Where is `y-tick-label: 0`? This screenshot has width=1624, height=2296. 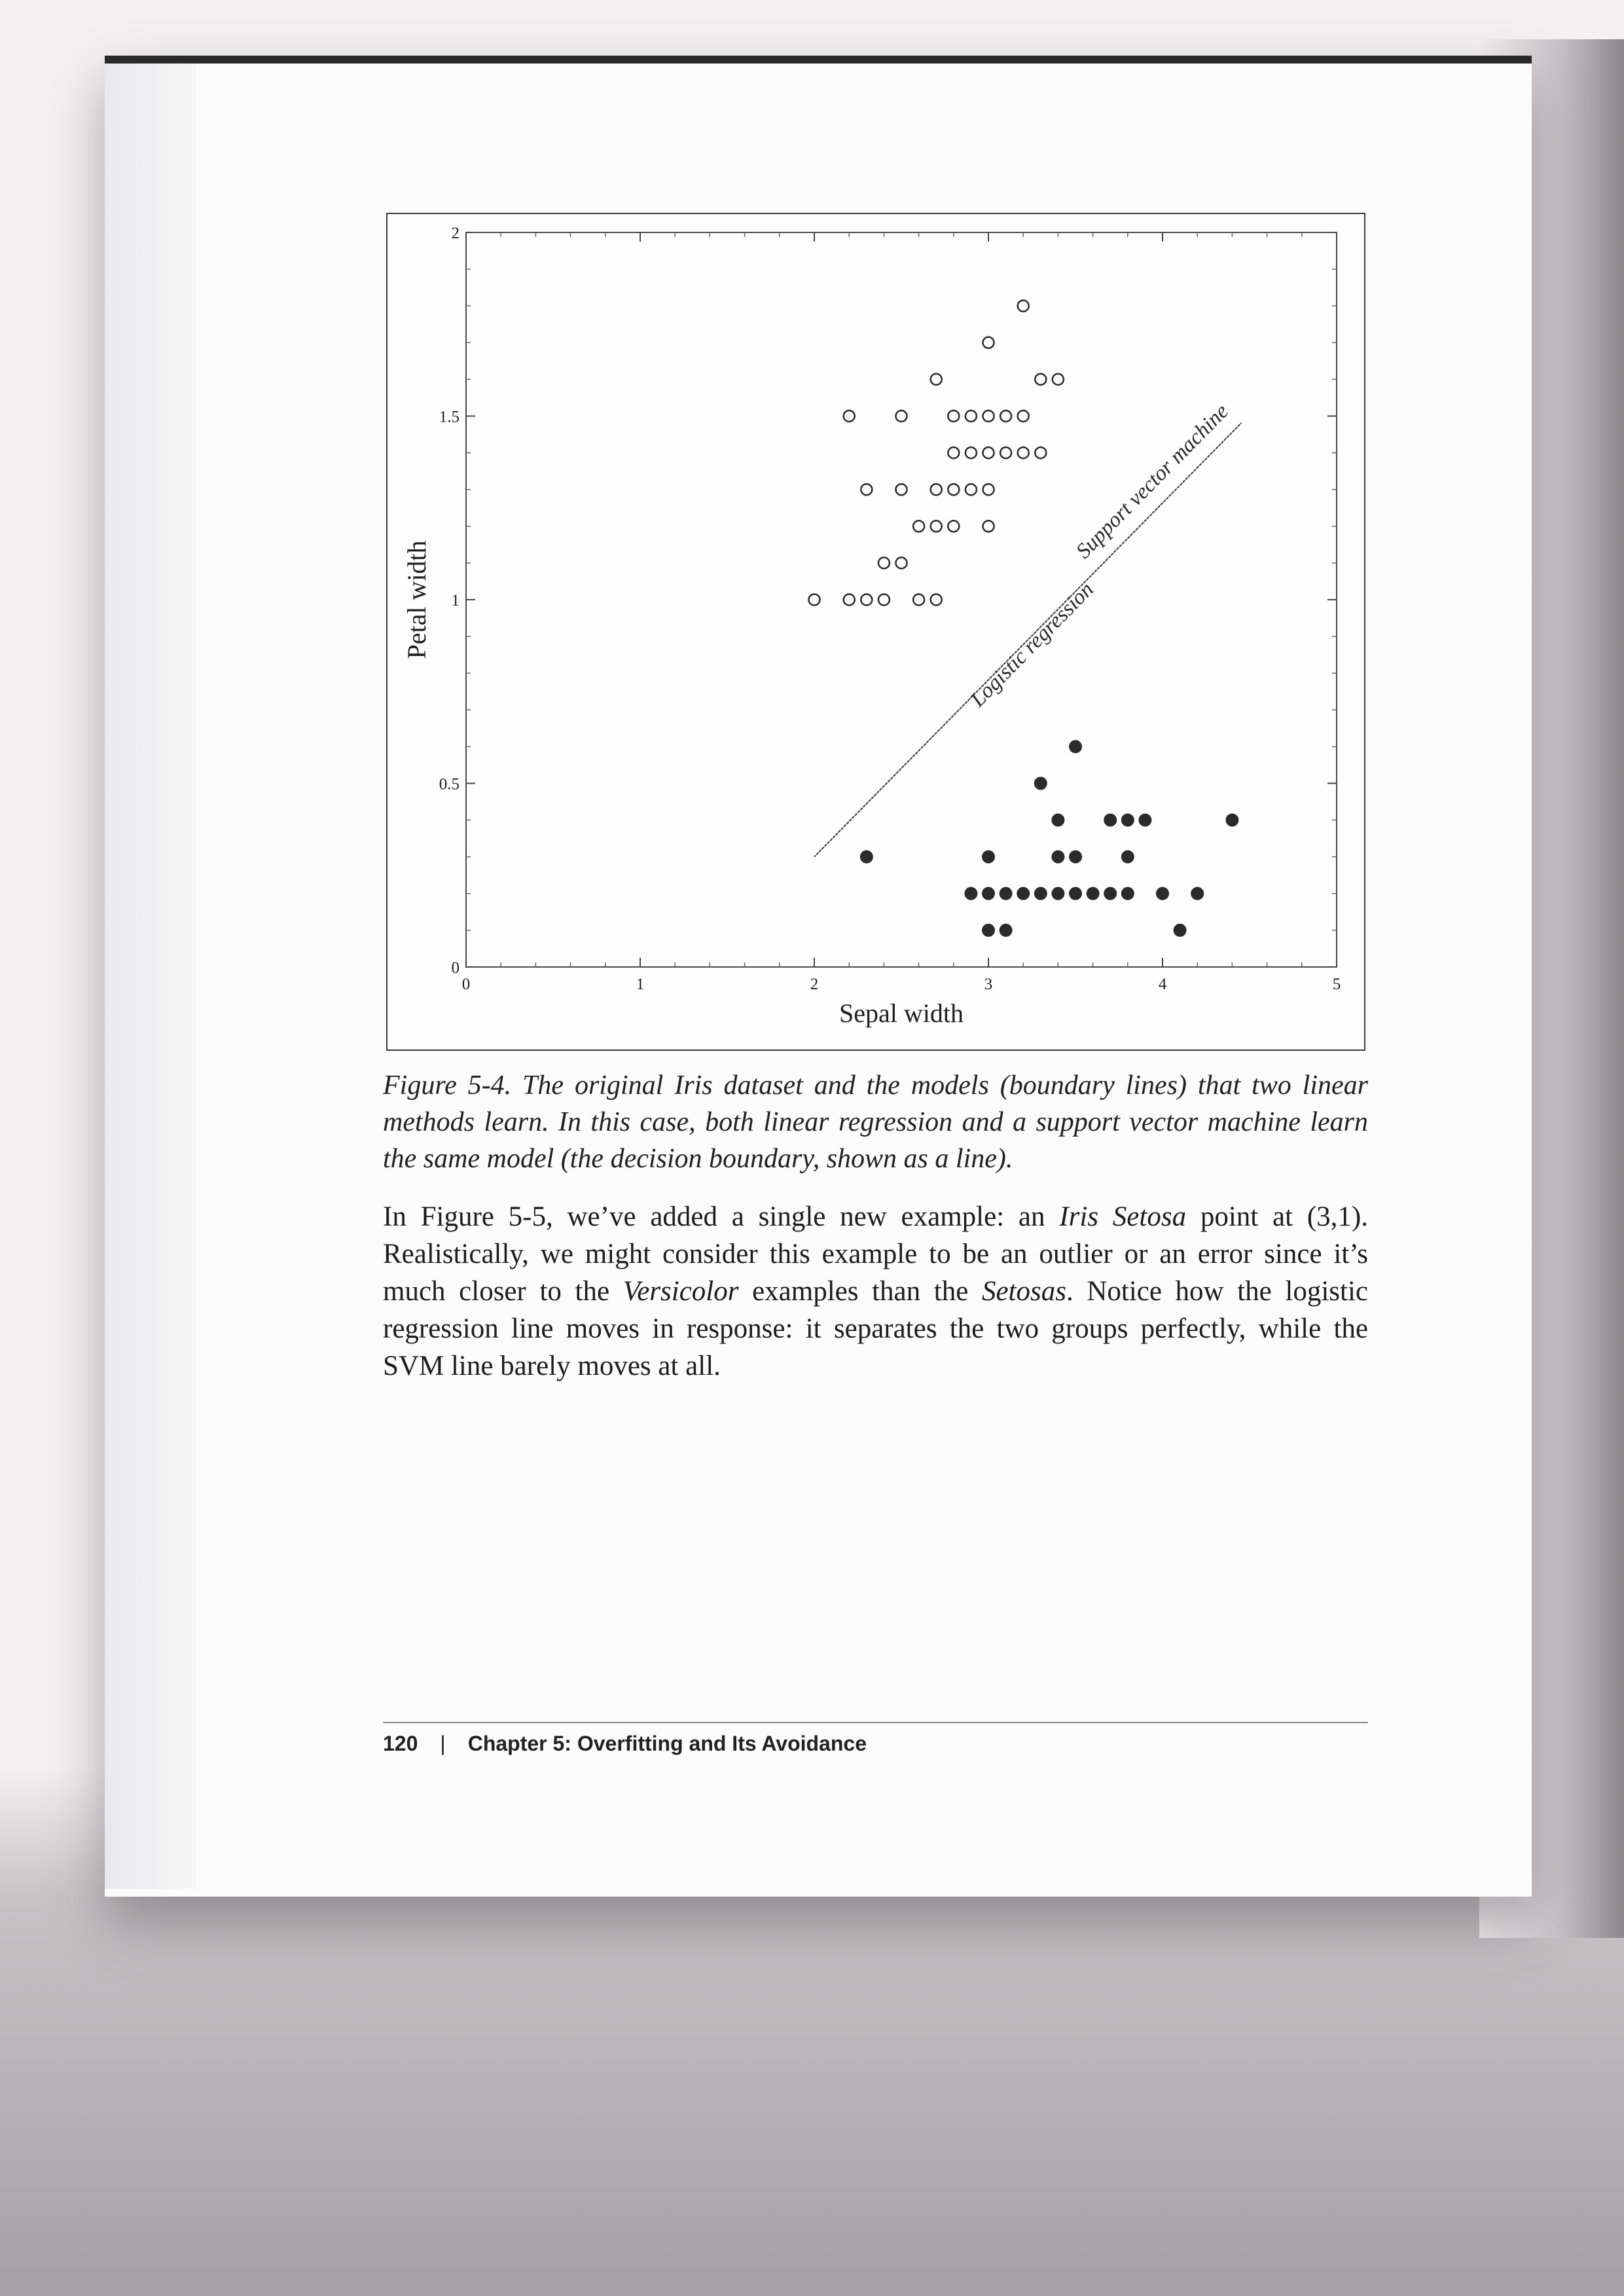 y-tick-label: 0 is located at coordinates (456, 968).